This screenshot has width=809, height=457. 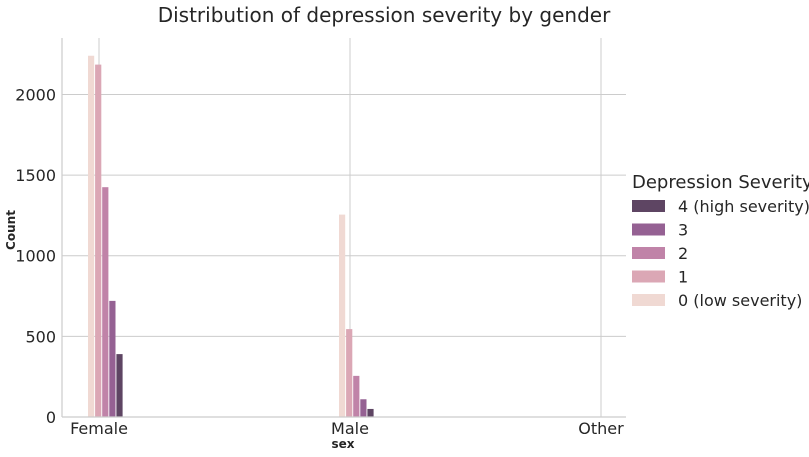 What do you see at coordinates (51, 417) in the screenshot?
I see `y-tick-label: 0` at bounding box center [51, 417].